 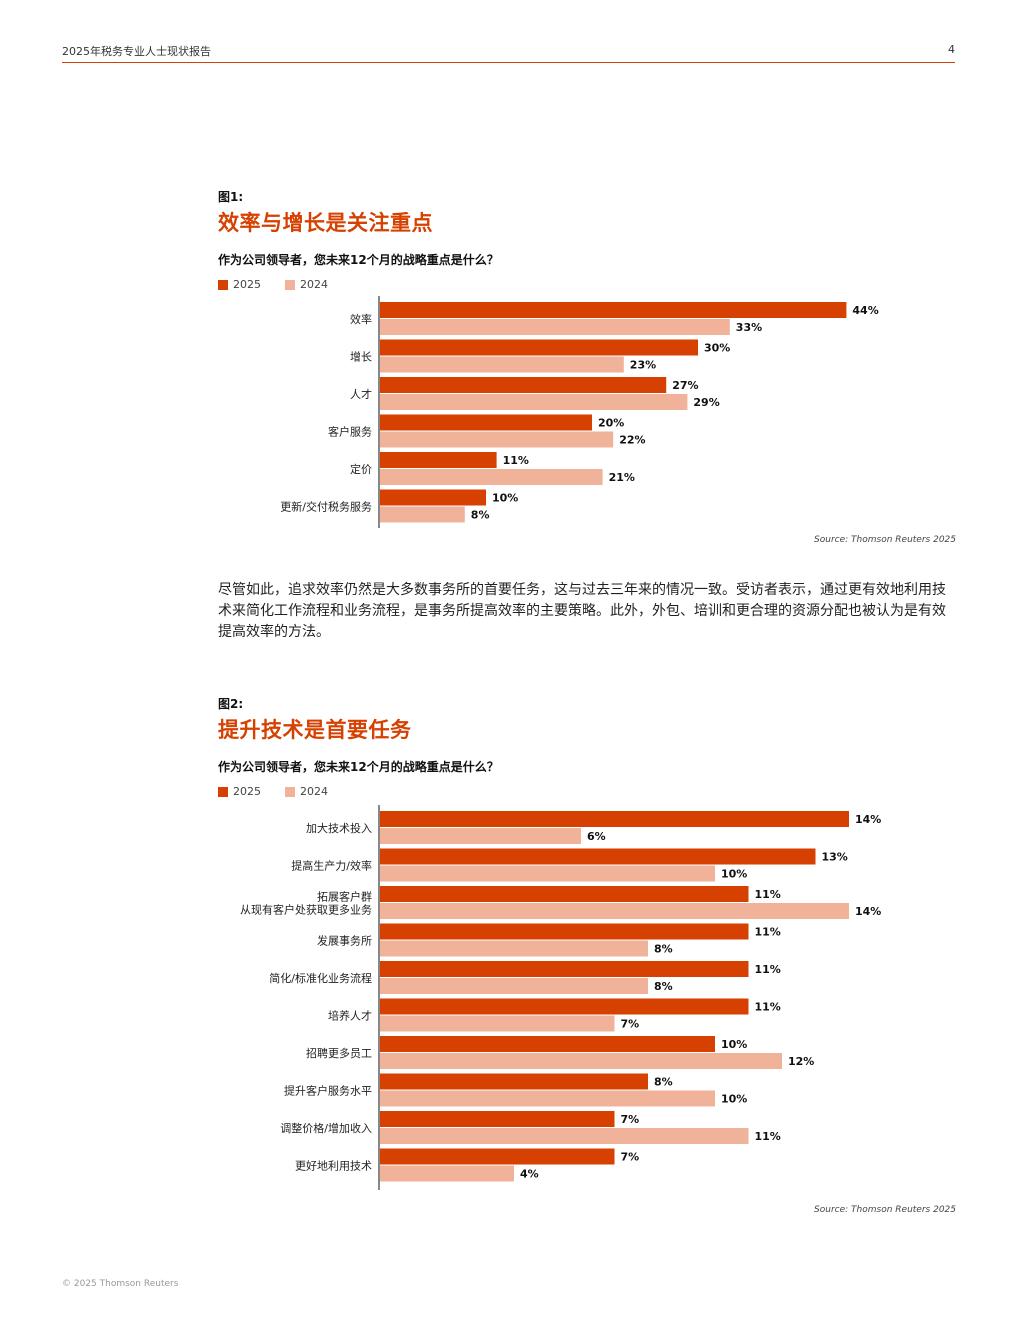 I want to click on value-label-2025: 8%, so click(x=663, y=1082).